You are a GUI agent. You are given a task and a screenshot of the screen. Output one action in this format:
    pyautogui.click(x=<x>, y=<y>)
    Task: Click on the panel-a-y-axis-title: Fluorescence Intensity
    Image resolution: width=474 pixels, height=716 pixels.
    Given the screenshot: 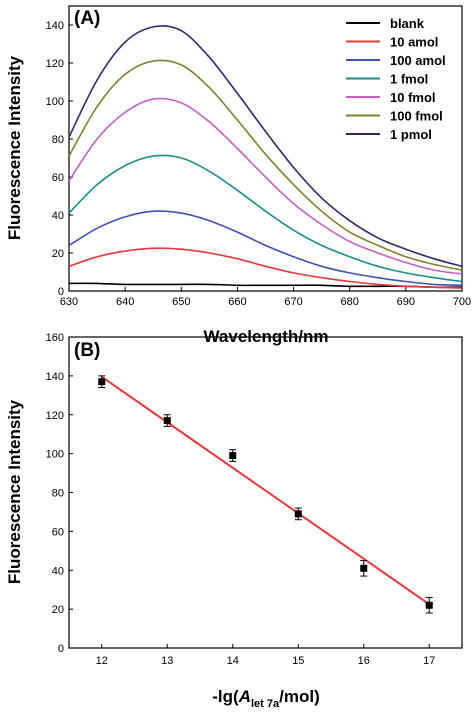 What is the action you would take?
    pyautogui.click(x=14, y=147)
    